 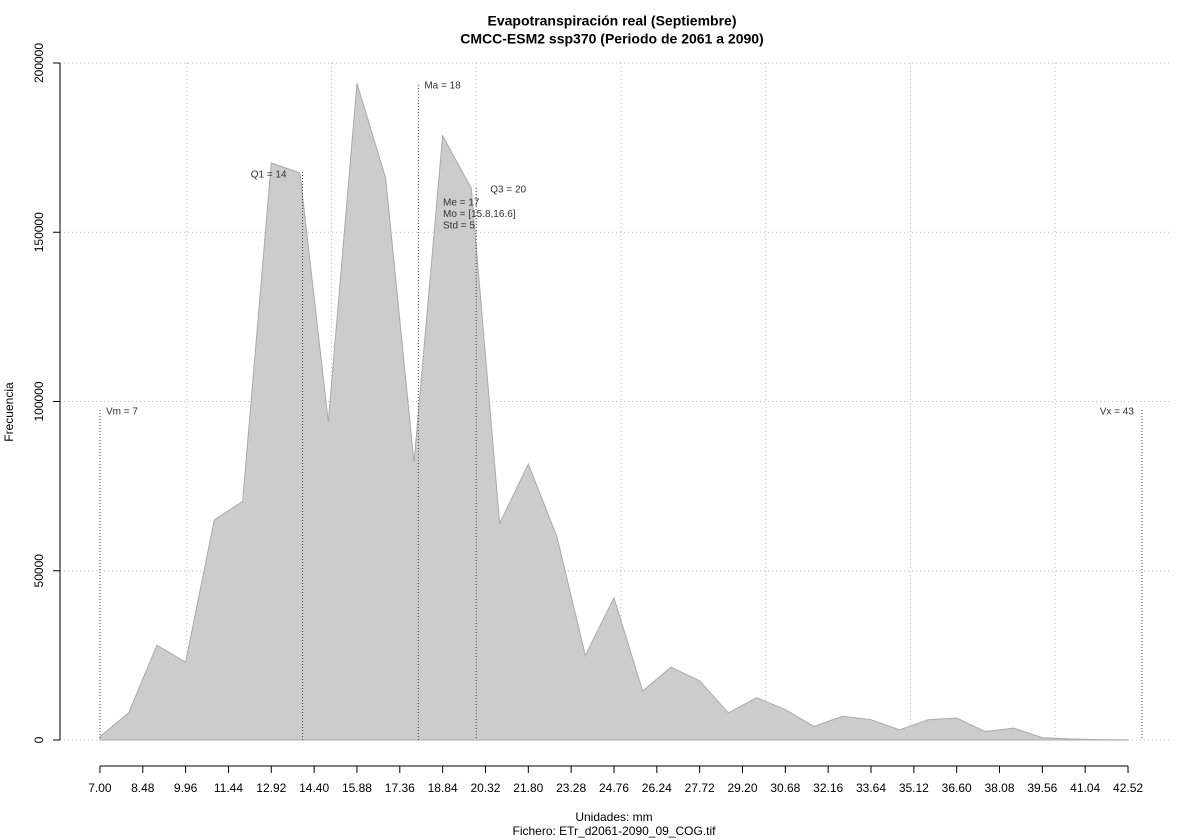 I want to click on x-tick-label: 21.80, so click(x=528, y=788).